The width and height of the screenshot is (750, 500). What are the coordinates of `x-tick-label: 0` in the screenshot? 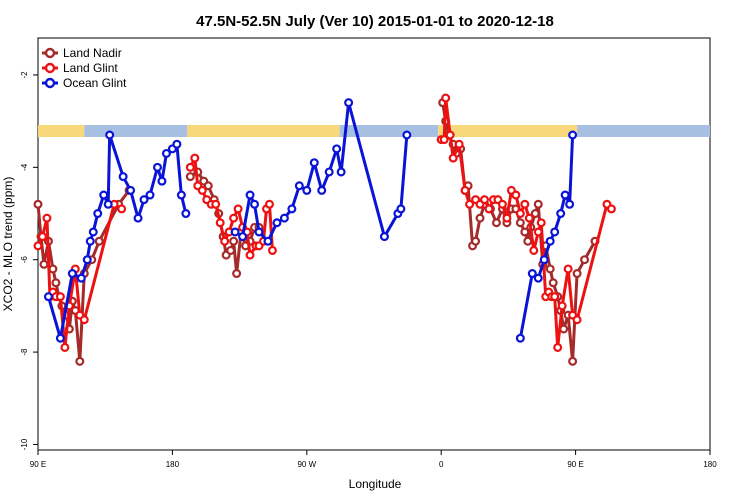 It's located at (441, 464).